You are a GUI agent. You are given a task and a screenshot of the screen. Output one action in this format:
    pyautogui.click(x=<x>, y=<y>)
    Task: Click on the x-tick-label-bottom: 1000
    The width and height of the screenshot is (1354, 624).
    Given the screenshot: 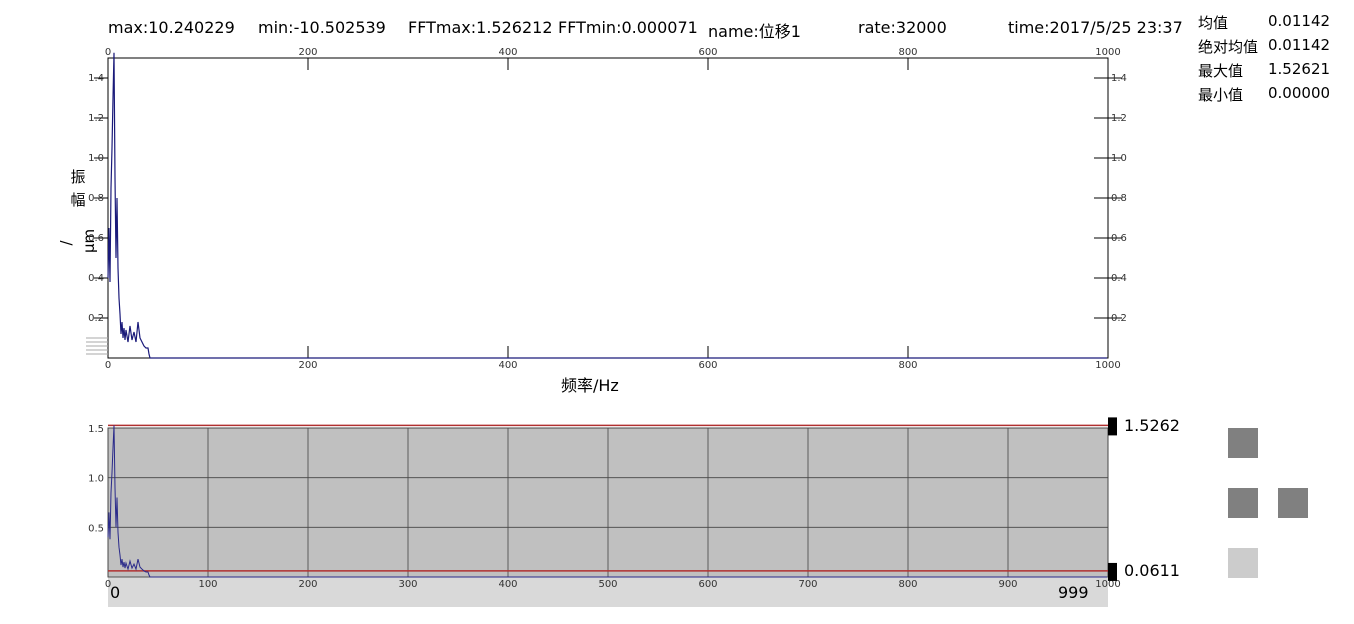 What is the action you would take?
    pyautogui.click(x=1107, y=365)
    